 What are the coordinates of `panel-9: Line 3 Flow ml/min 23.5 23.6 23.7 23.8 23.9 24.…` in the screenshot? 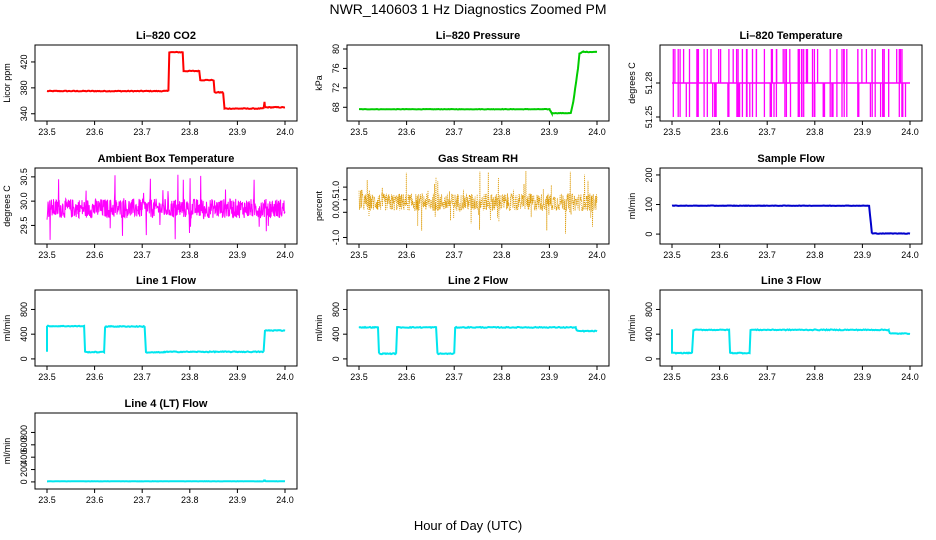 It's located at (775, 328).